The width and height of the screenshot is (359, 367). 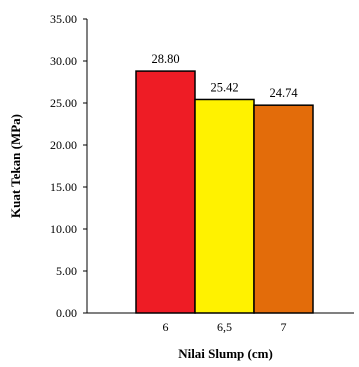 I want to click on y-tick-label: 0.00, so click(x=66, y=313).